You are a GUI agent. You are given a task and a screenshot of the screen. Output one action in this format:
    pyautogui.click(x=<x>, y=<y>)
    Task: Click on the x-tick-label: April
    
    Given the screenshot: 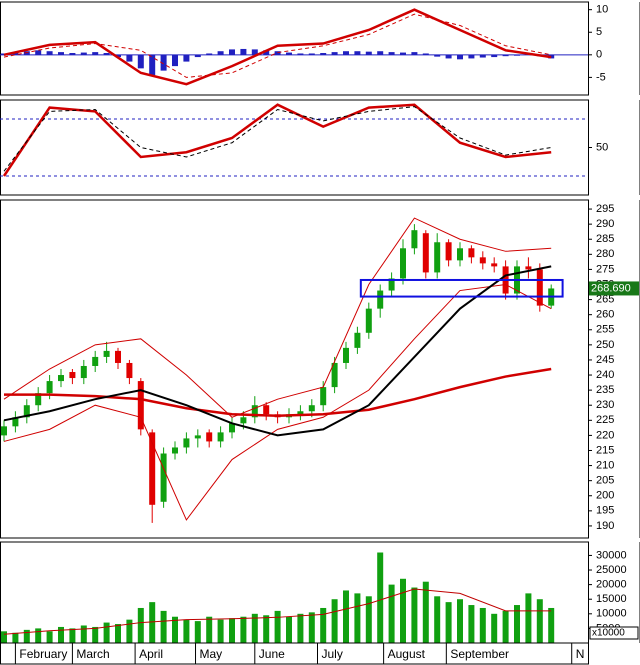 What is the action you would take?
    pyautogui.click(x=151, y=654)
    